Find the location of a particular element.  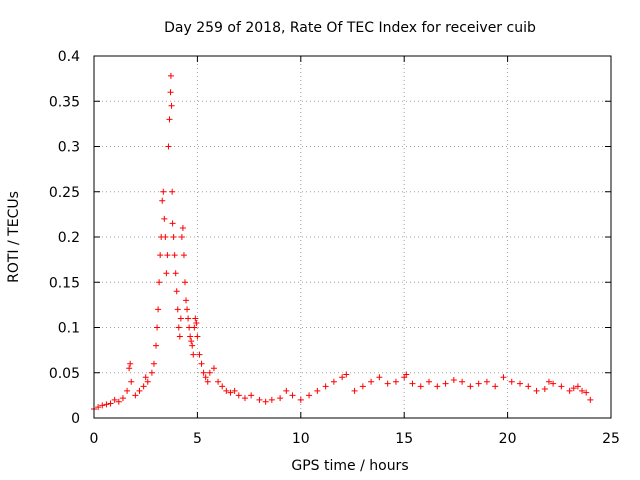

x-axis-label: GPS time / hours is located at coordinates (349, 466).